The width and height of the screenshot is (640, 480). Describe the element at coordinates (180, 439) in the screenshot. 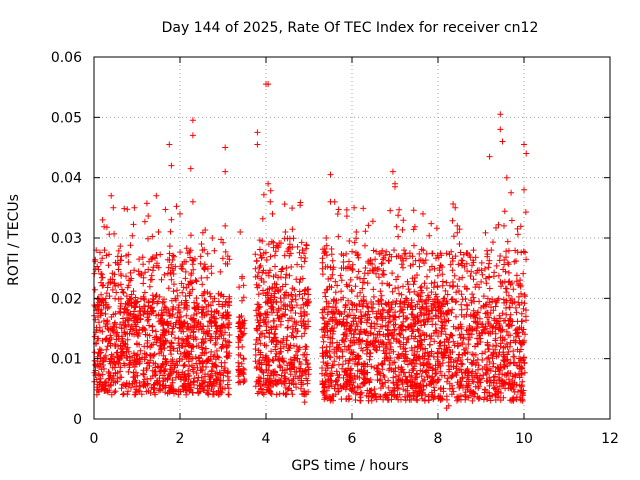

I see `x-tick-label: 2` at that location.